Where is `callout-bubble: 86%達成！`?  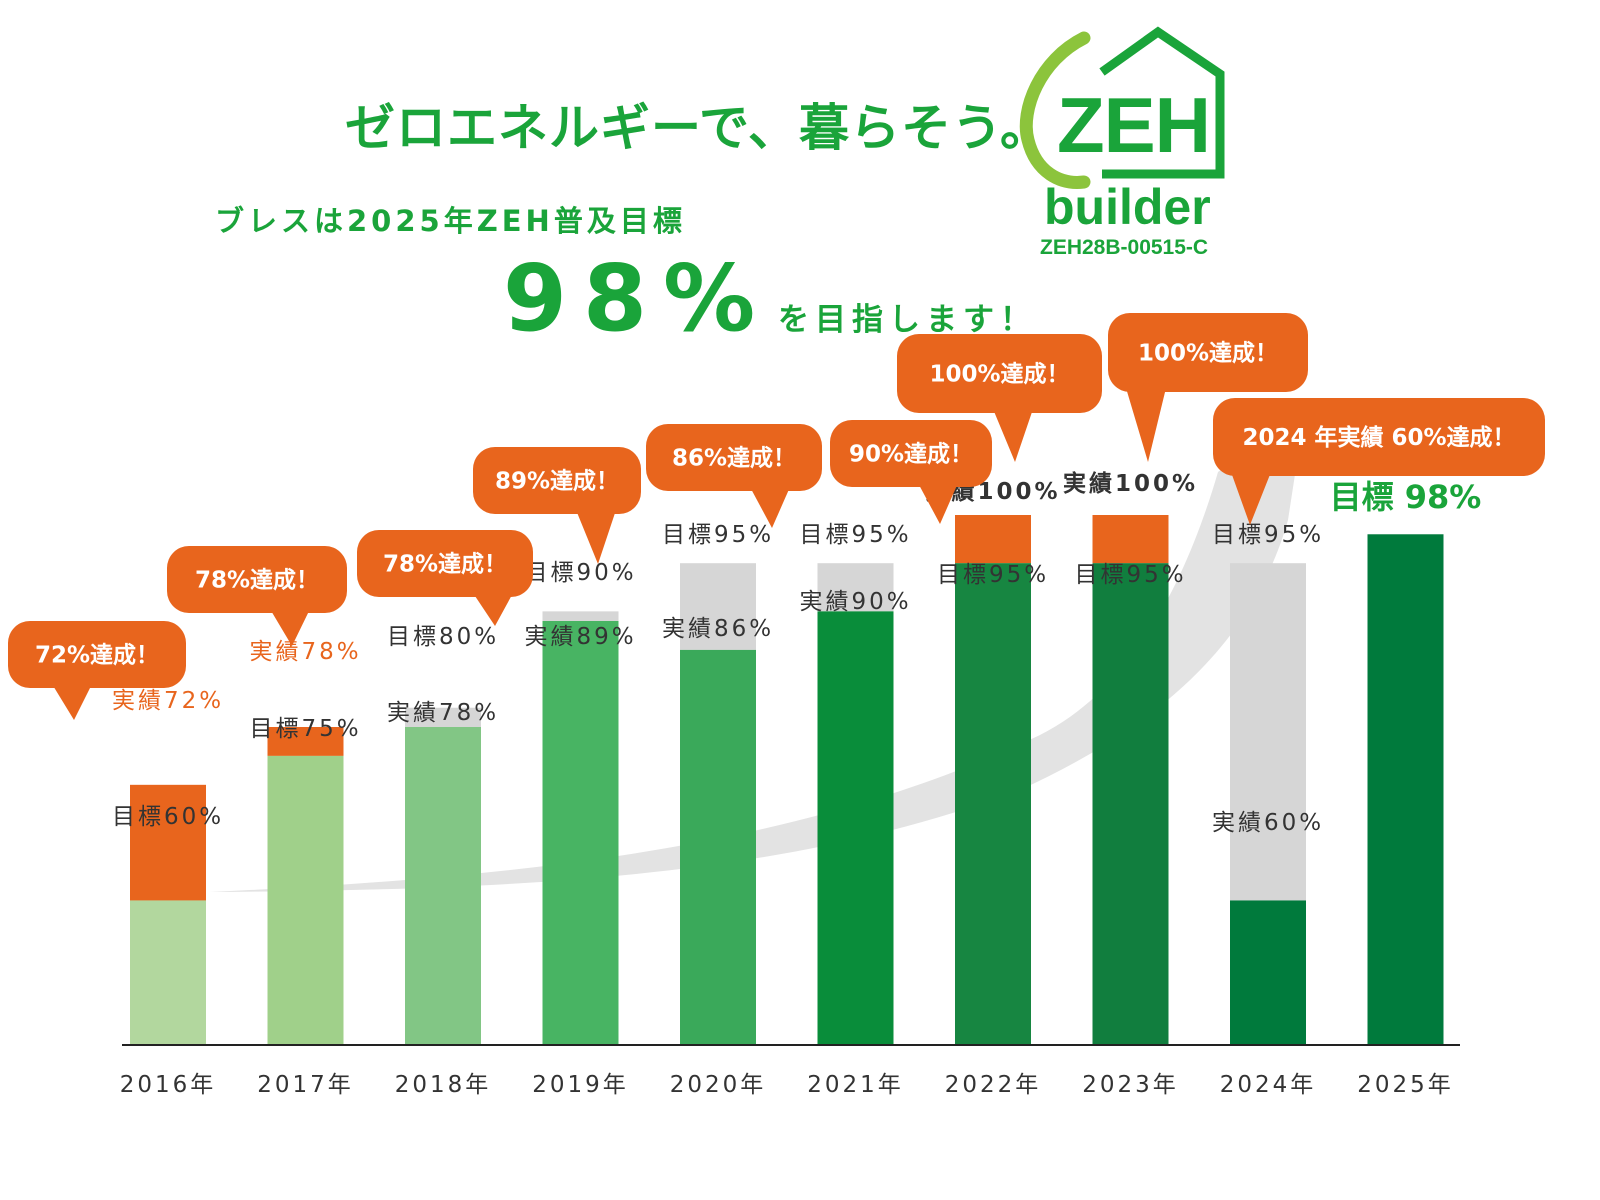 callout-bubble: 86%達成！ is located at coordinates (734, 476).